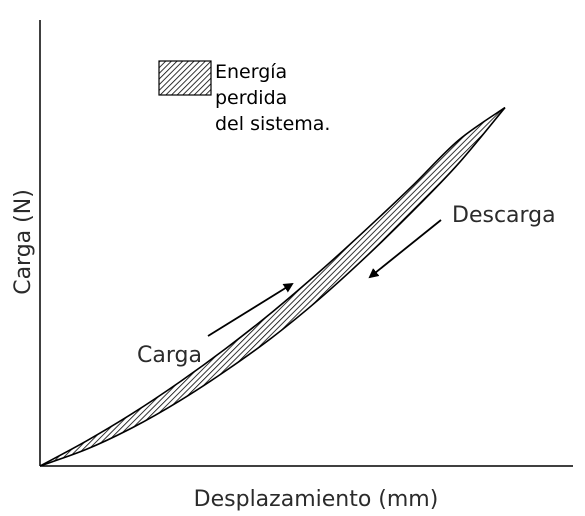 The height and width of the screenshot is (516, 585). What do you see at coordinates (462, 241) in the screenshot?
I see `annotation-unloading: Descarga` at bounding box center [462, 241].